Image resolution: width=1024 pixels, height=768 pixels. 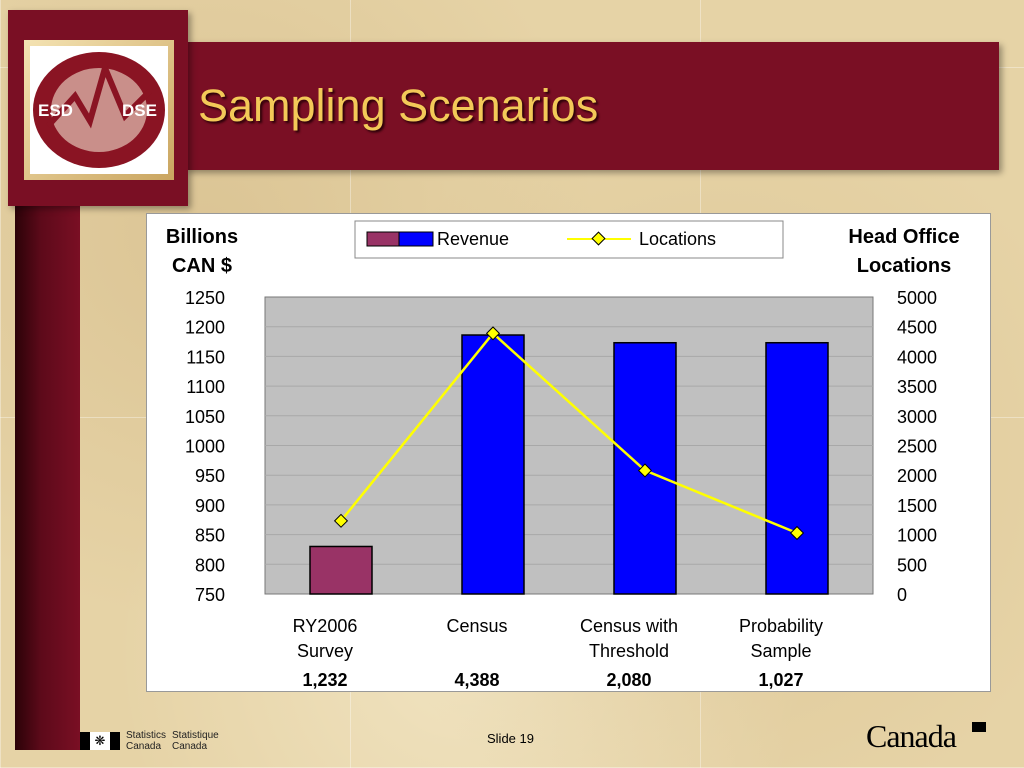 I want to click on right-tick-label: 3000, so click(x=917, y=417).